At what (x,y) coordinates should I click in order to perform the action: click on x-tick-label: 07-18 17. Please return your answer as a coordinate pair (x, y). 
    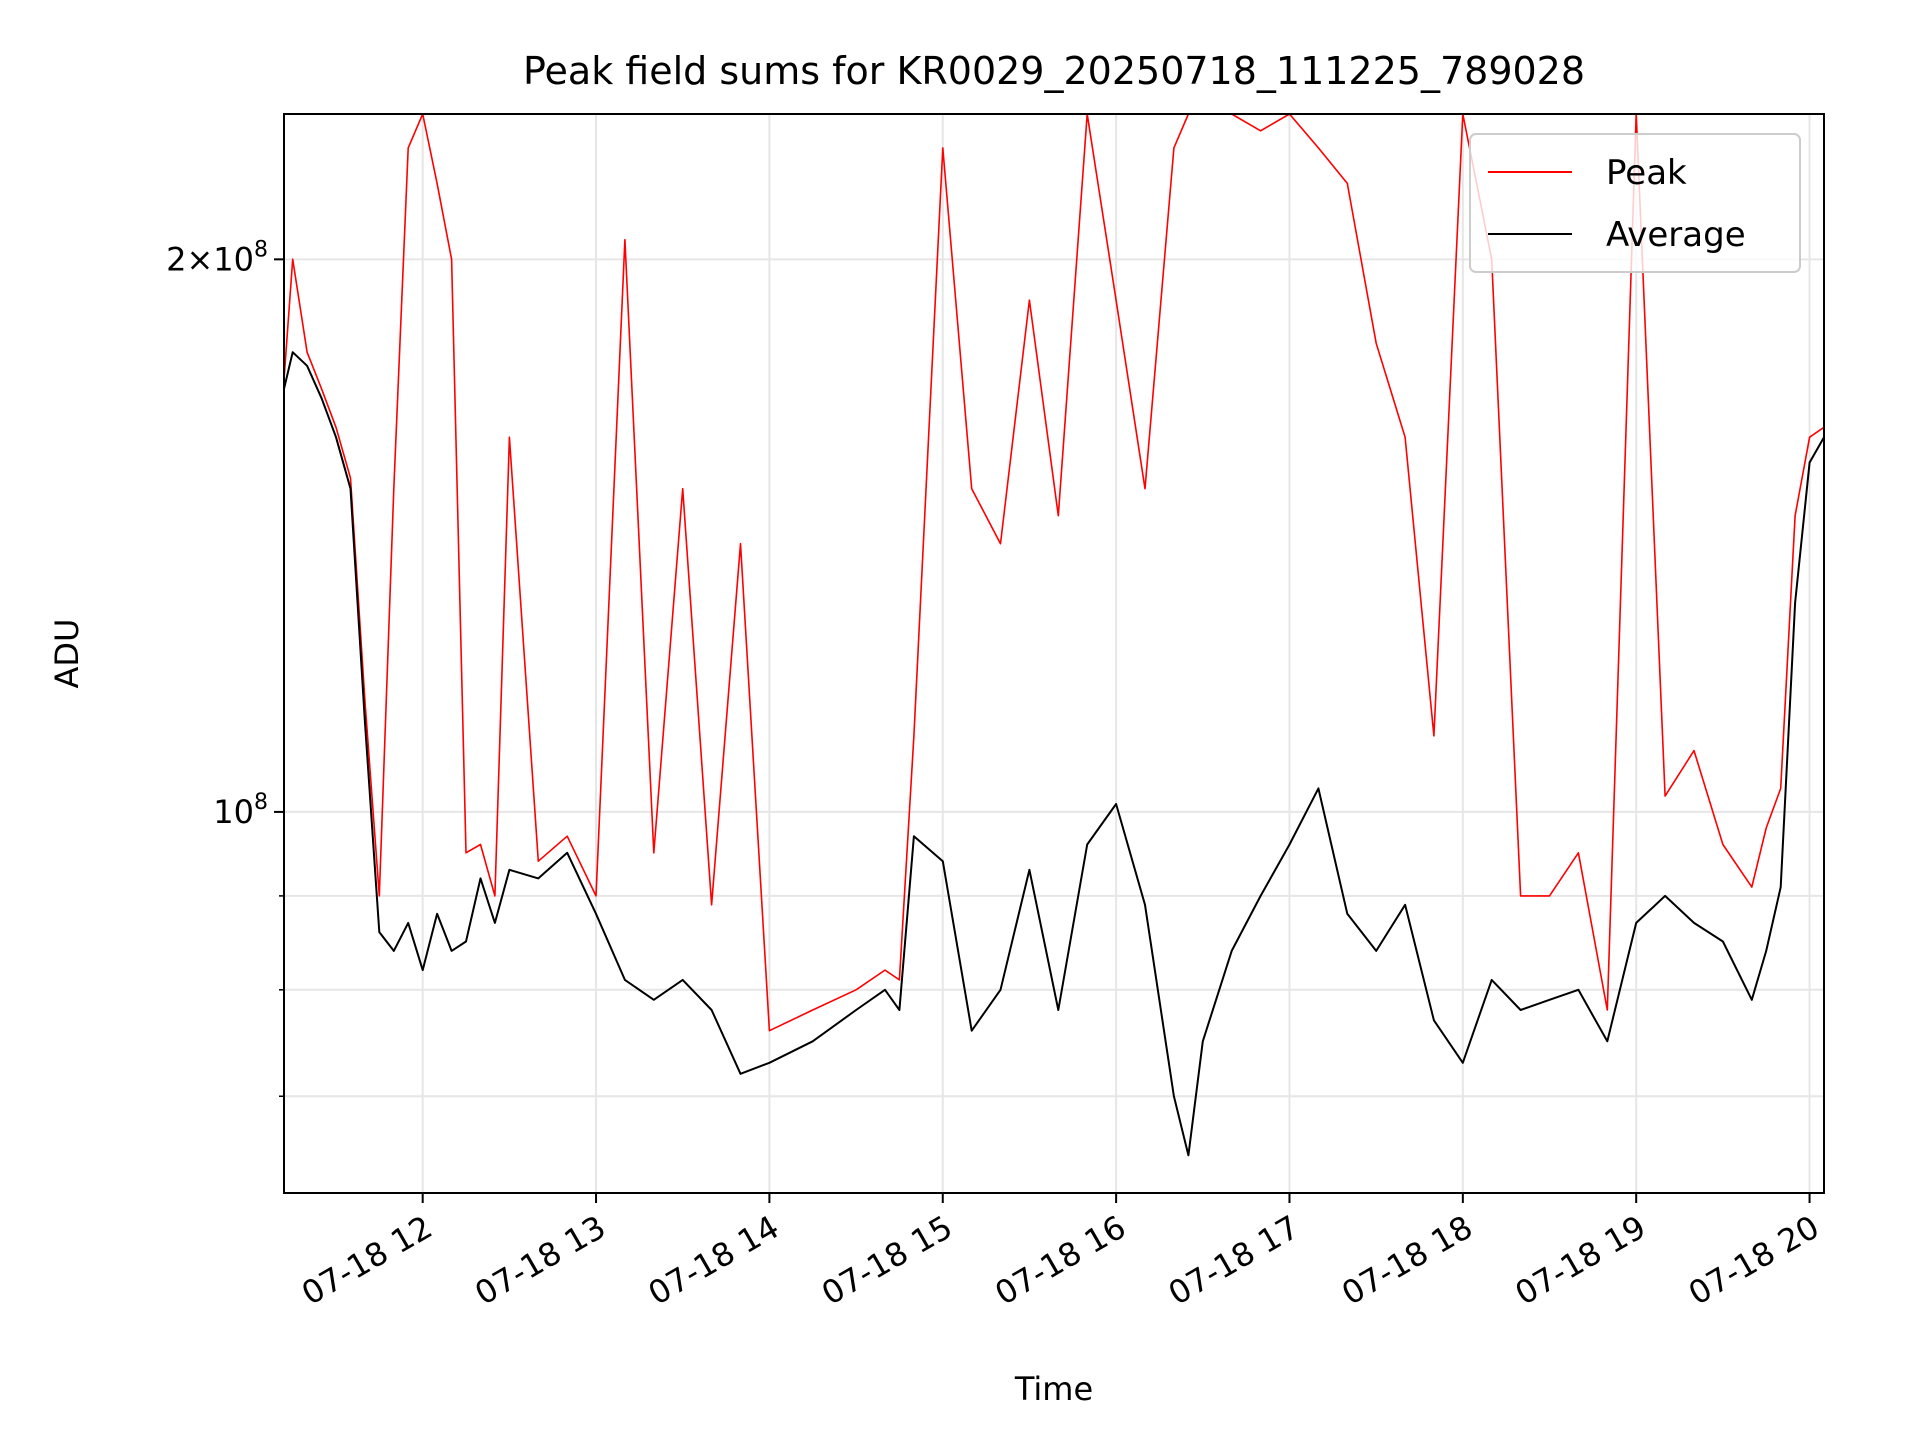
    Looking at the image, I should click on (1234, 1260).